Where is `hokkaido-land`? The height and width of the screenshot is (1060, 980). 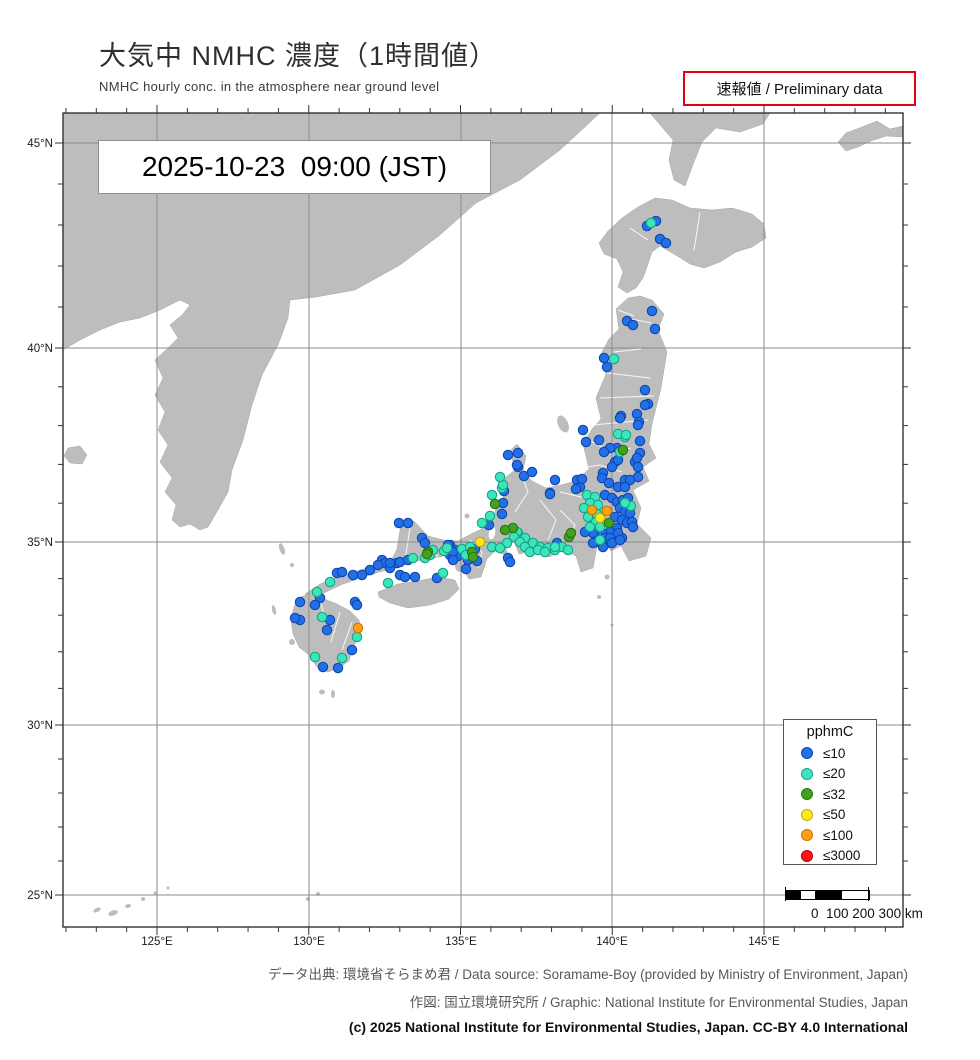
hokkaido-land is located at coordinates (682, 245).